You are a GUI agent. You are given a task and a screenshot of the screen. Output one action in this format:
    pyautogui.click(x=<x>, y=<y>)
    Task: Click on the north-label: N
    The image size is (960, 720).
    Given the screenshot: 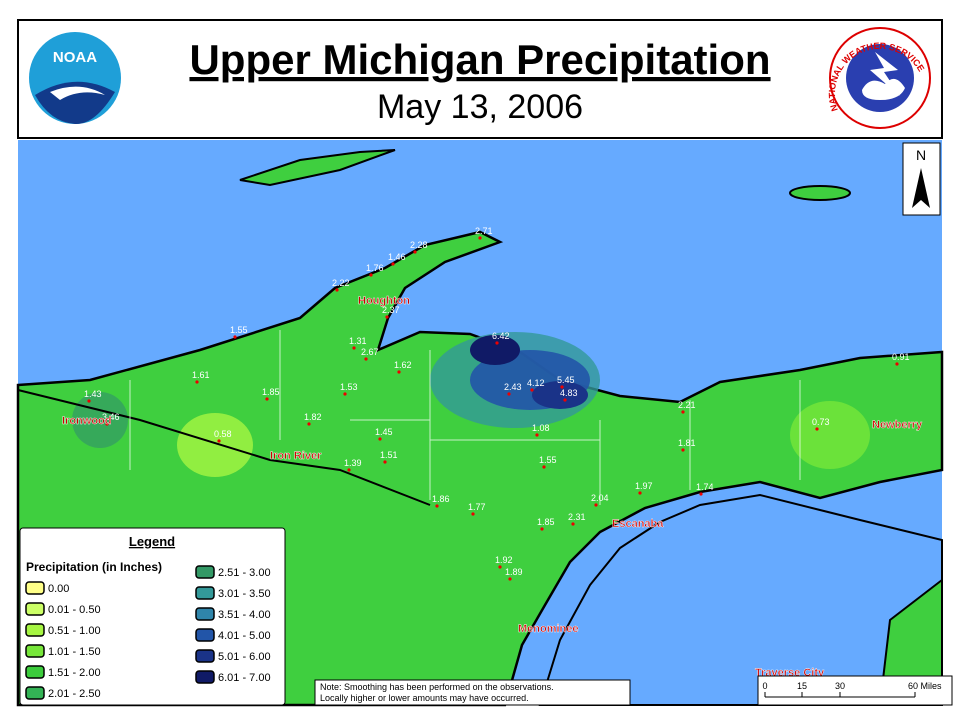 What is the action you would take?
    pyautogui.click(x=921, y=155)
    